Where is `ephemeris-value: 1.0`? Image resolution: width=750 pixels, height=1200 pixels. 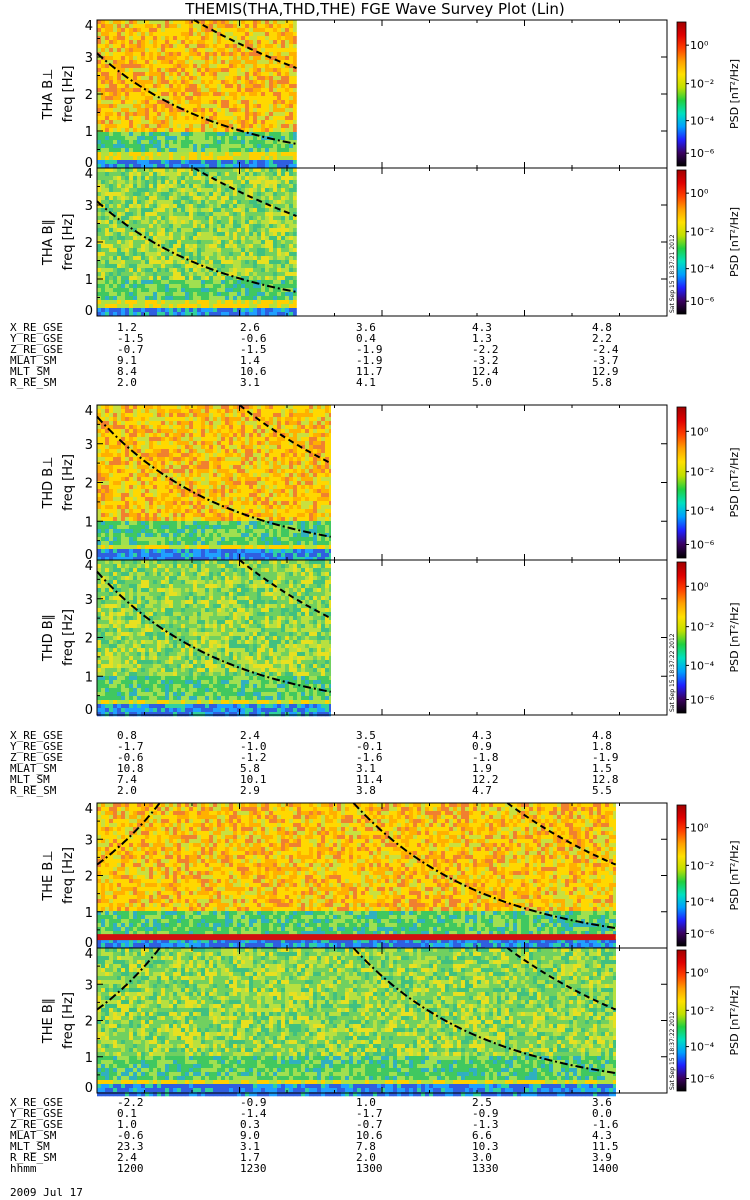 ephemeris-value: 1.0 is located at coordinates (366, 1102).